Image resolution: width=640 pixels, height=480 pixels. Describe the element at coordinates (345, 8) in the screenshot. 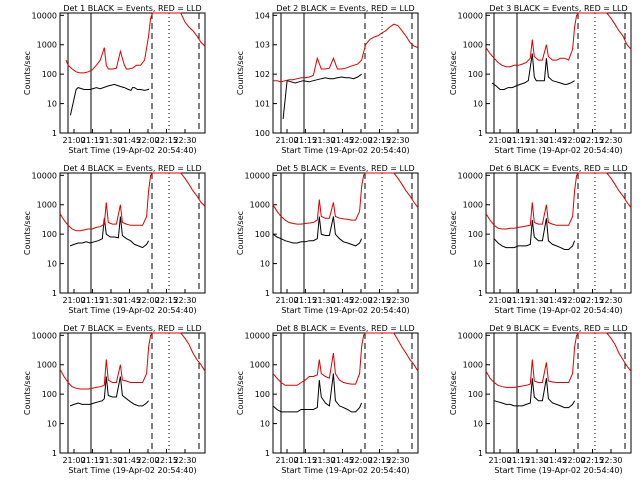

I see `panel-title: Det 2 BLACK = Events, RED = LLD` at that location.